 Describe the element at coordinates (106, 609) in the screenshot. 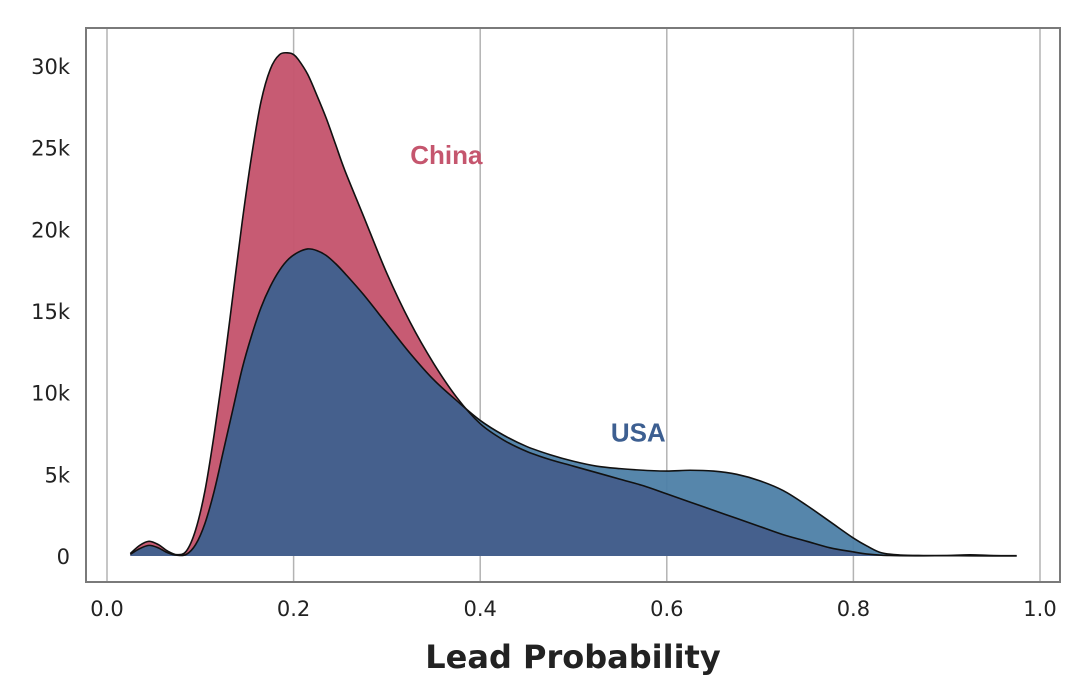

I see `x-tick-label: 0.0` at that location.